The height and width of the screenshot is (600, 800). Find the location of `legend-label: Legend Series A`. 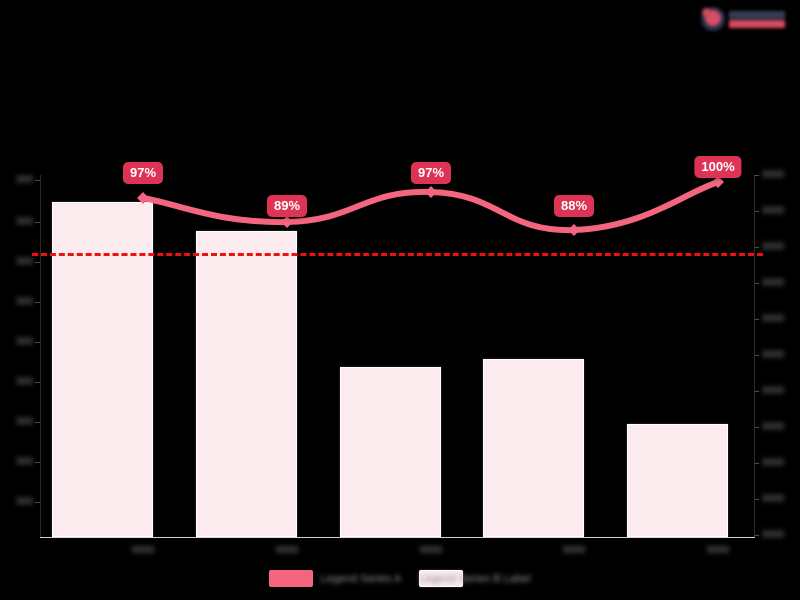

legend-label: Legend Series A is located at coordinates (361, 578).